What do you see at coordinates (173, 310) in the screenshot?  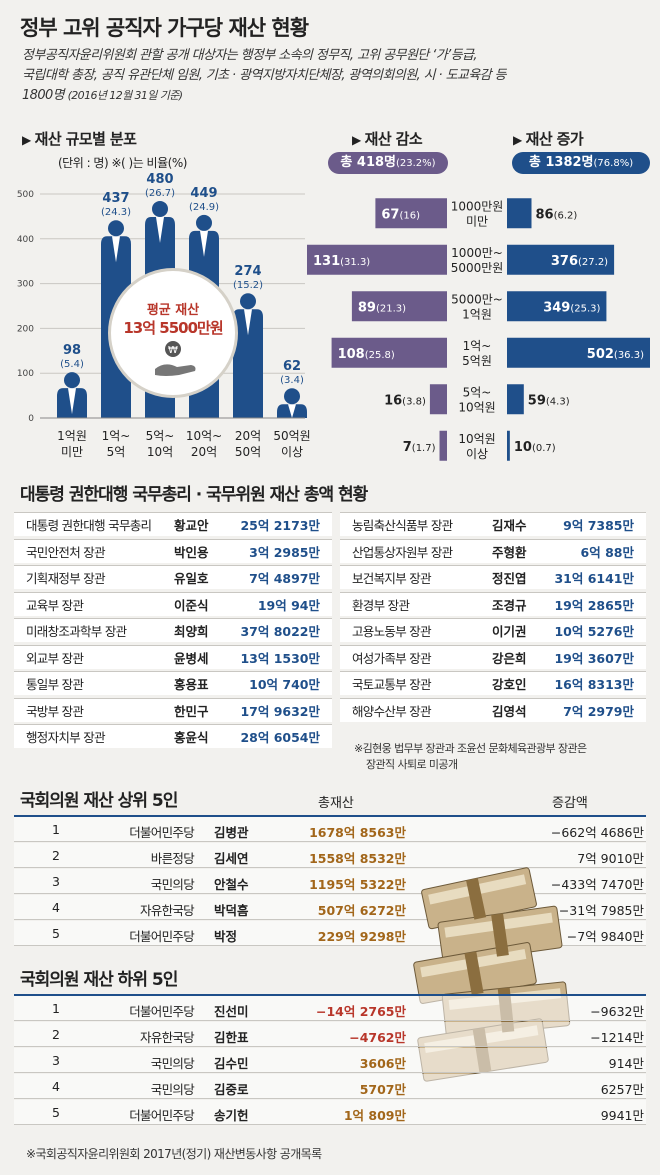 I see `average-badge-label: 평균 재산` at bounding box center [173, 310].